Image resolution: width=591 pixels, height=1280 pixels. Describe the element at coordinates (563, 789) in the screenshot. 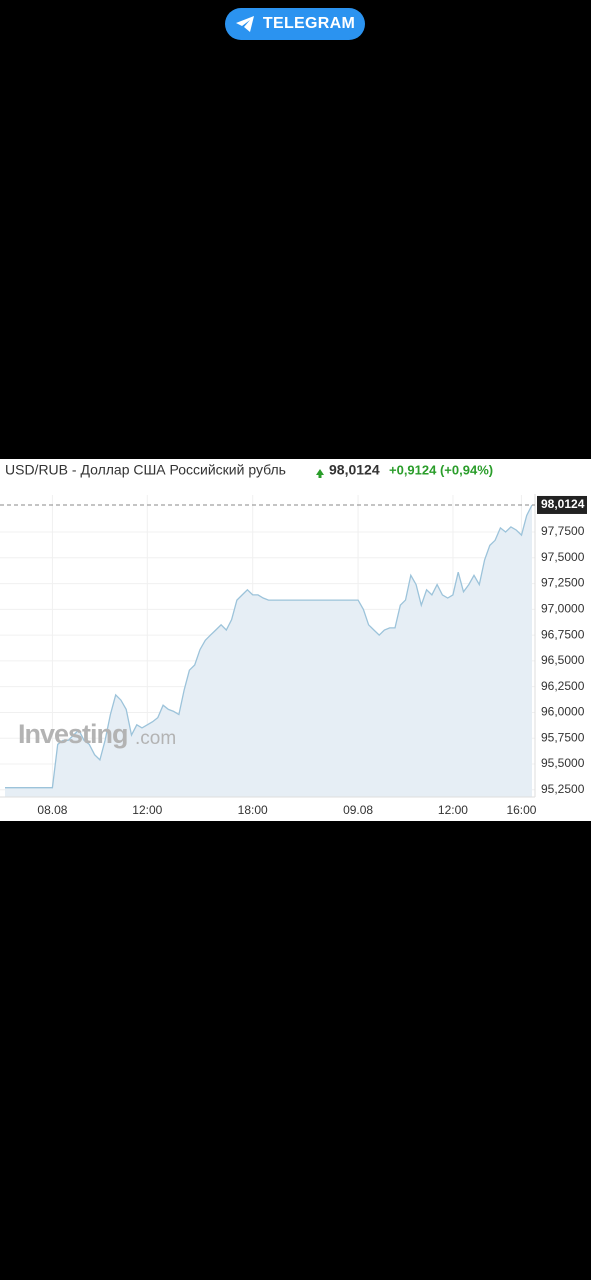

I see `y-tick-label: 95,2500` at that location.